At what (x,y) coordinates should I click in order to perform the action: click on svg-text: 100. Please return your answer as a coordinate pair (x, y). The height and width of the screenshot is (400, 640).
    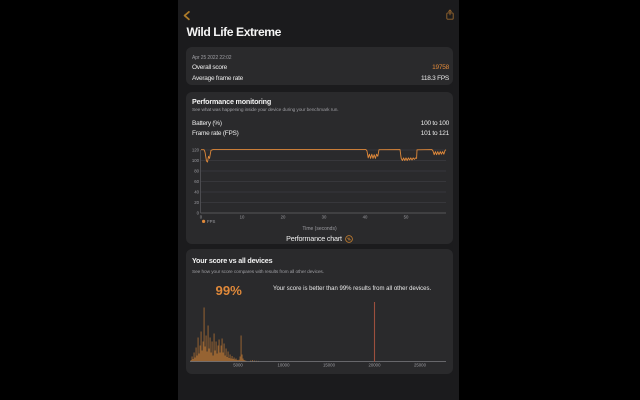
    Looking at the image, I should click on (196, 160).